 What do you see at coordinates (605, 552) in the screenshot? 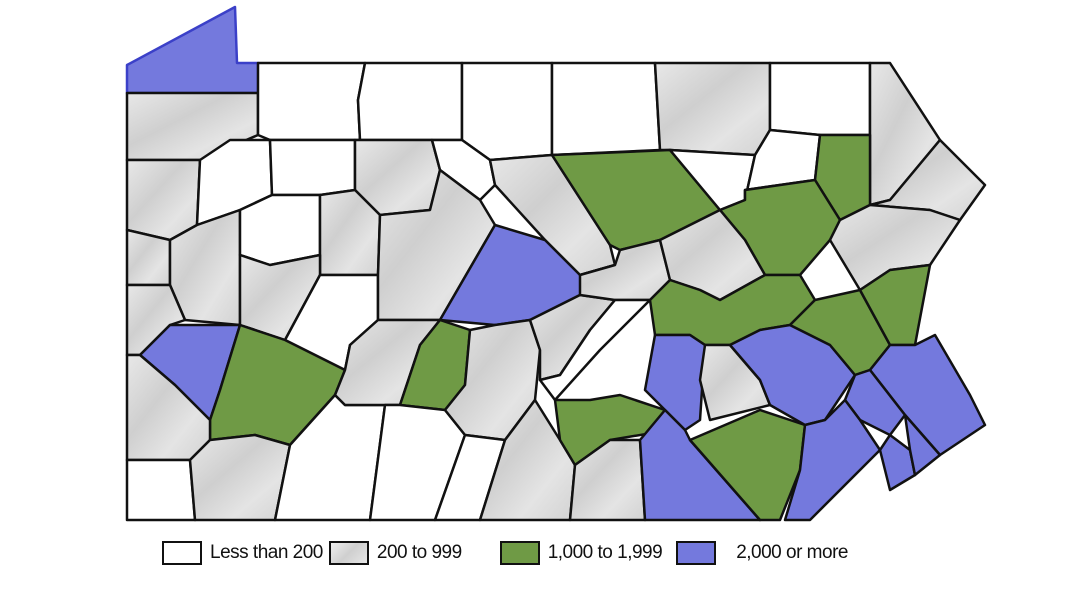
I see `legend-label: 1,000 to 1,999` at bounding box center [605, 552].